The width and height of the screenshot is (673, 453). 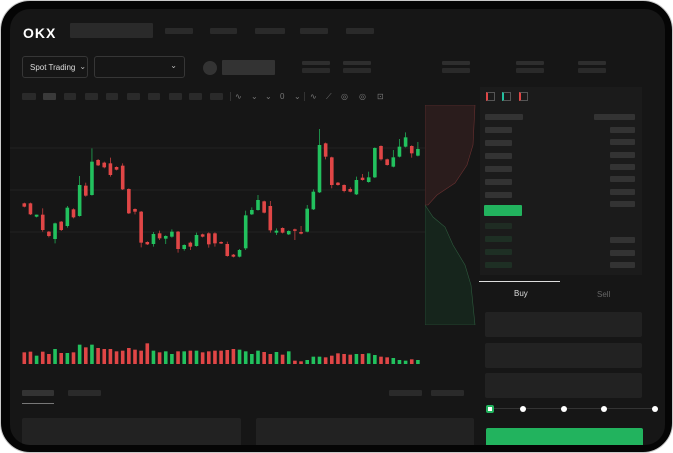 I want to click on total-input, so click(x=563, y=385).